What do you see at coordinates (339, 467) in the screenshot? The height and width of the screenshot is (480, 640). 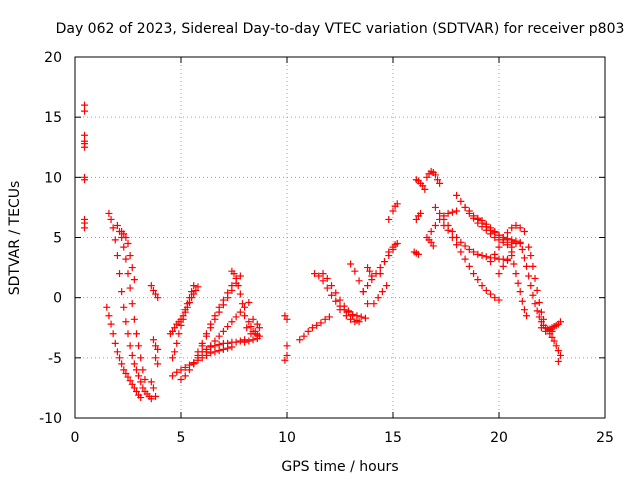 I see `x-axis-title: GPS time / hours` at bounding box center [339, 467].